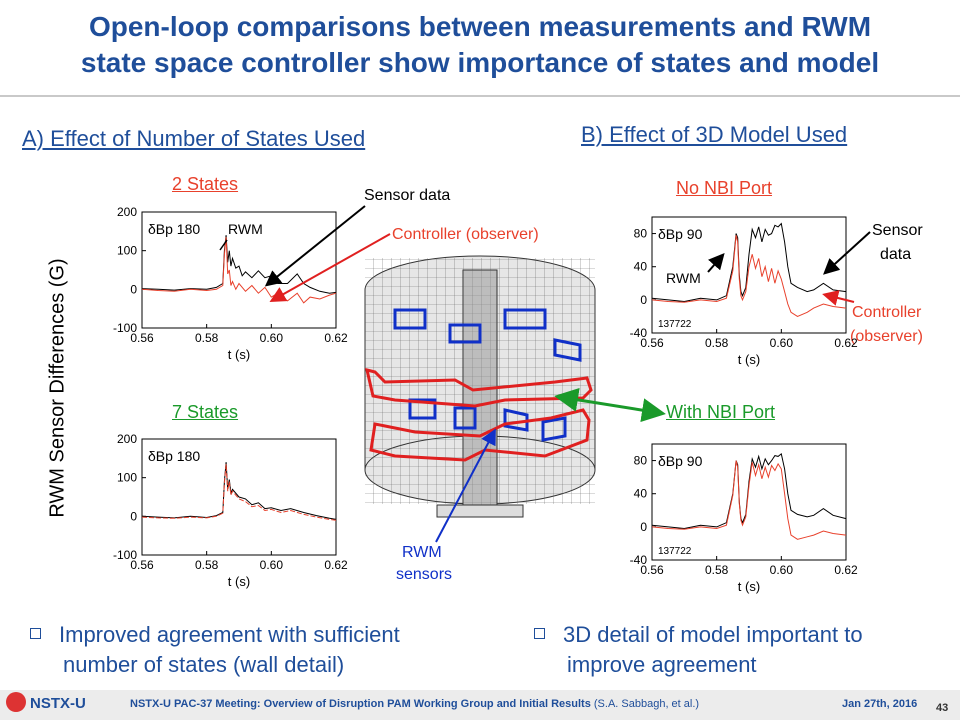  What do you see at coordinates (58, 703) in the screenshot?
I see `logo-text: NSTX-U` at bounding box center [58, 703].